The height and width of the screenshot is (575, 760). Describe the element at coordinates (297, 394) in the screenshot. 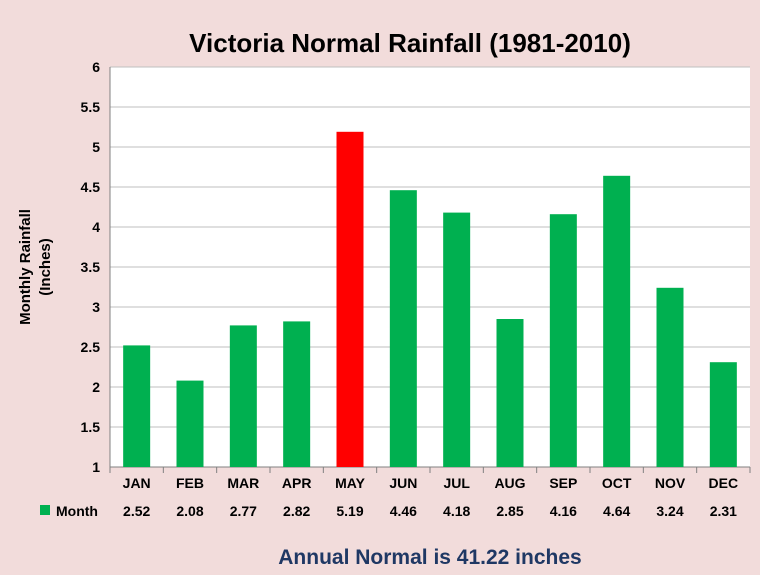

I see `bar-apr` at that location.